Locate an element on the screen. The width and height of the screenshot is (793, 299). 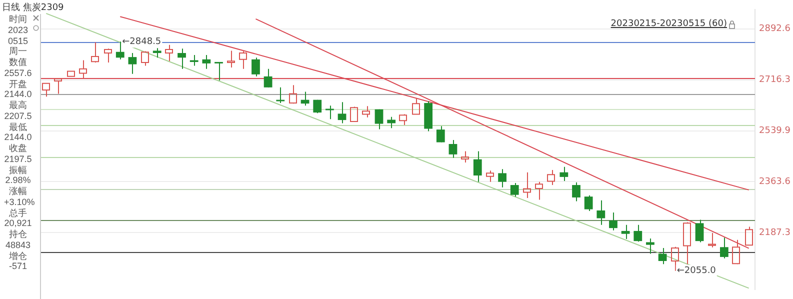
text: 最高 is located at coordinates (18, 105).